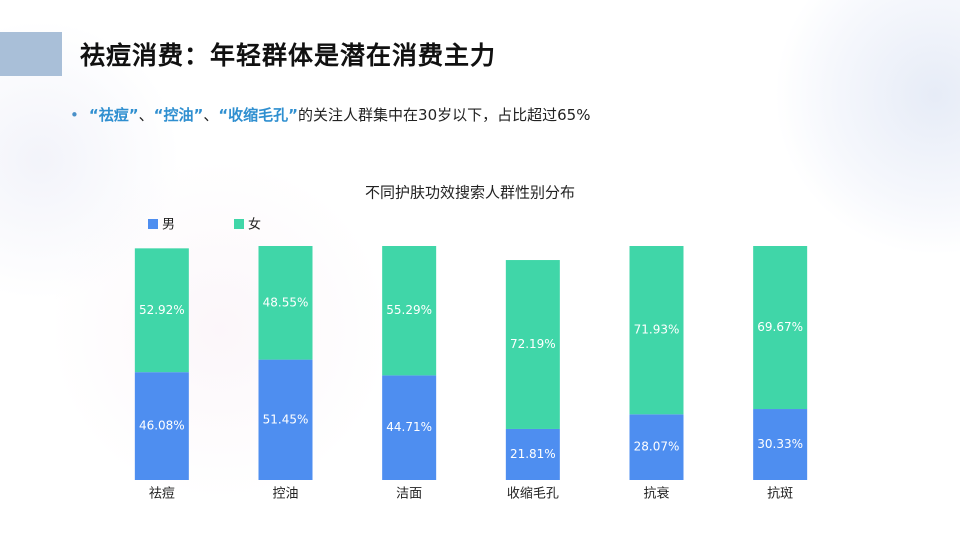  I want to click on bullet: • “祛痘”、“控油”、“收缩毛孔”的关注人群集中在30岁以下，占比超过65%, so click(330, 114).